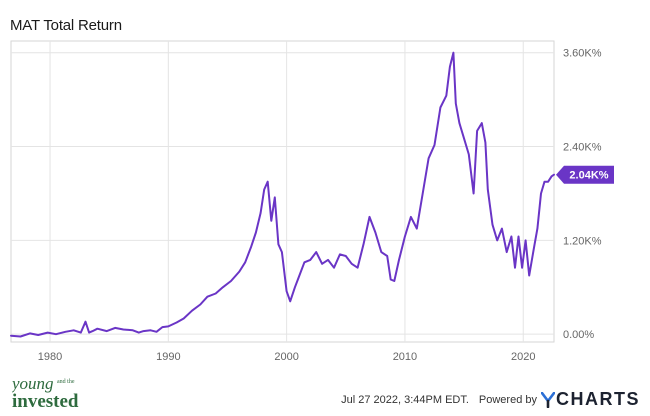 The width and height of the screenshot is (650, 416). I want to click on x-tick-label: 2000, so click(286, 357).